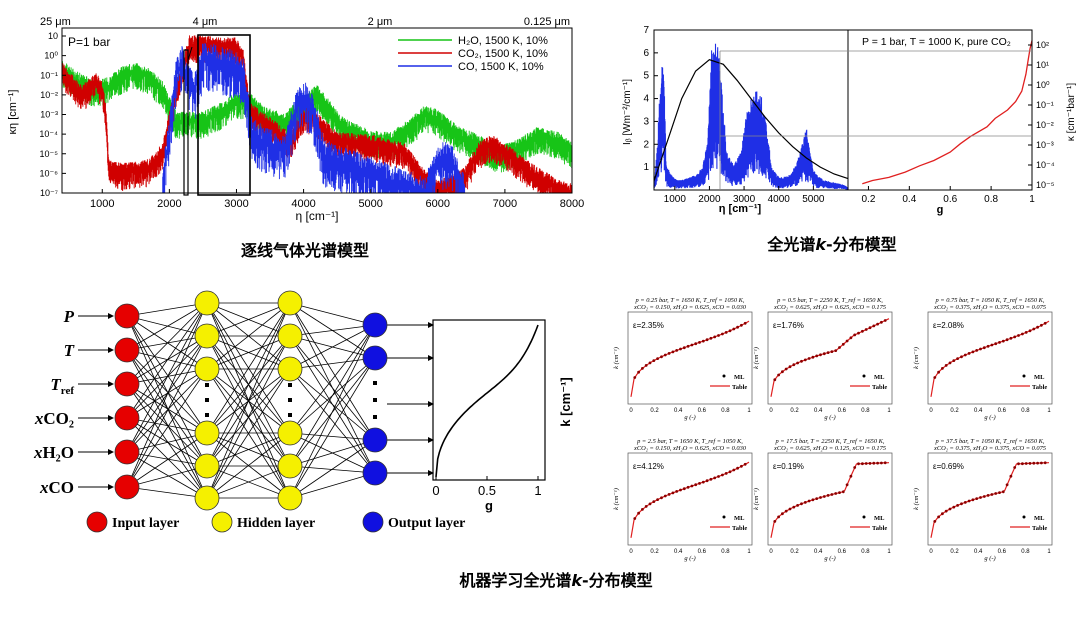 The width and height of the screenshot is (1080, 617). I want to click on fsk-annotation: P = 1 bar, T = 1000 K, pure CO₂, so click(936, 42).